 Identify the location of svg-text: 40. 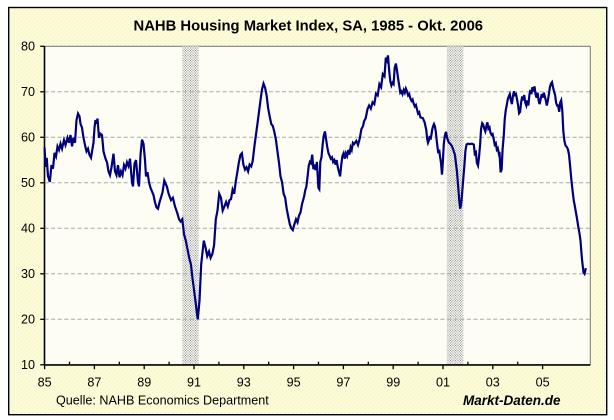
(28, 229).